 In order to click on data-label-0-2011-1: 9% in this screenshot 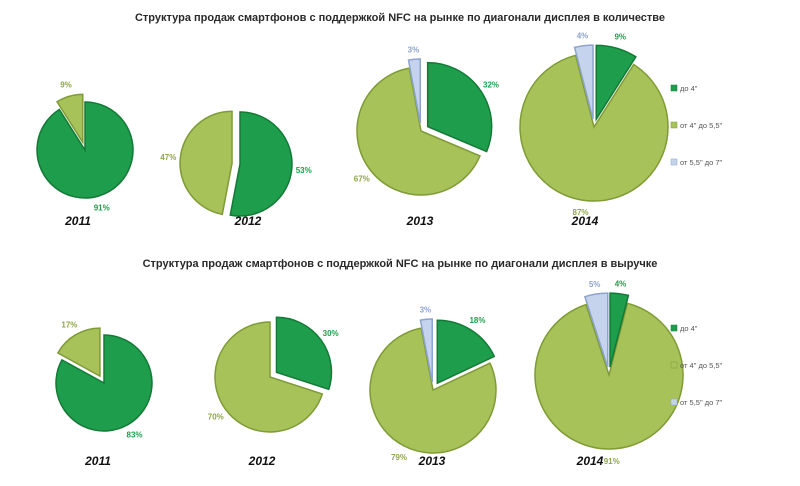, I will do `click(66, 85)`.